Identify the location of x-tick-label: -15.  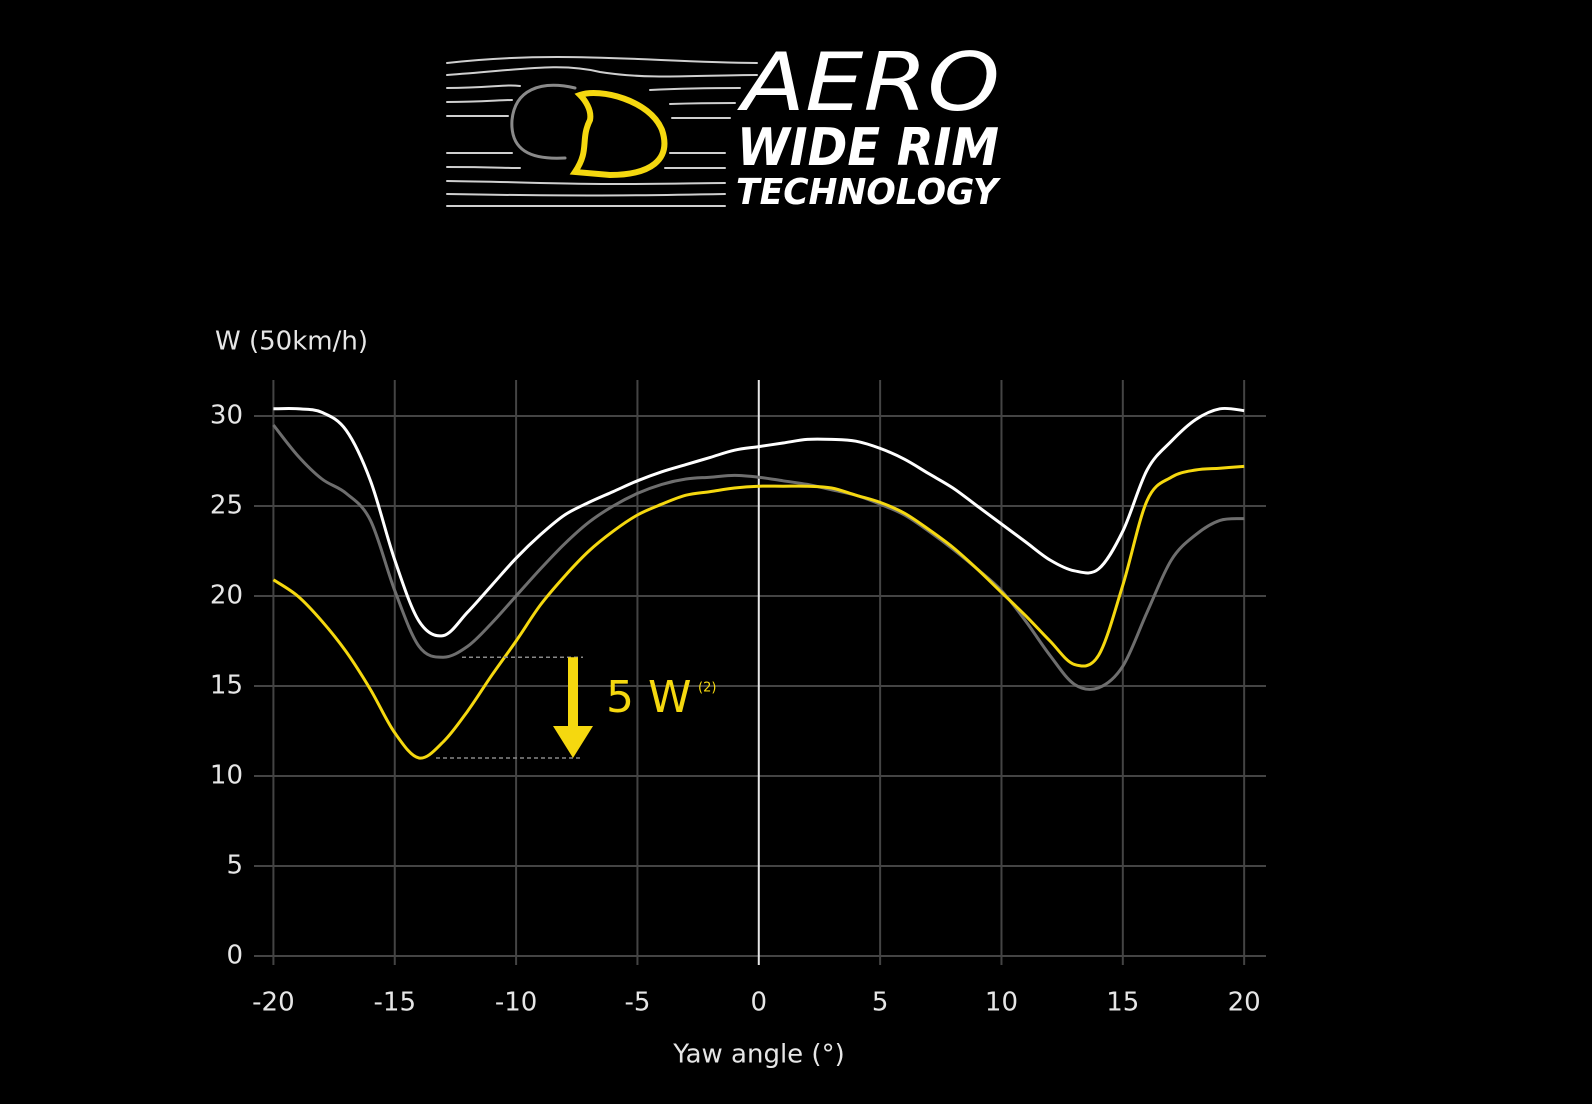
(395, 1003).